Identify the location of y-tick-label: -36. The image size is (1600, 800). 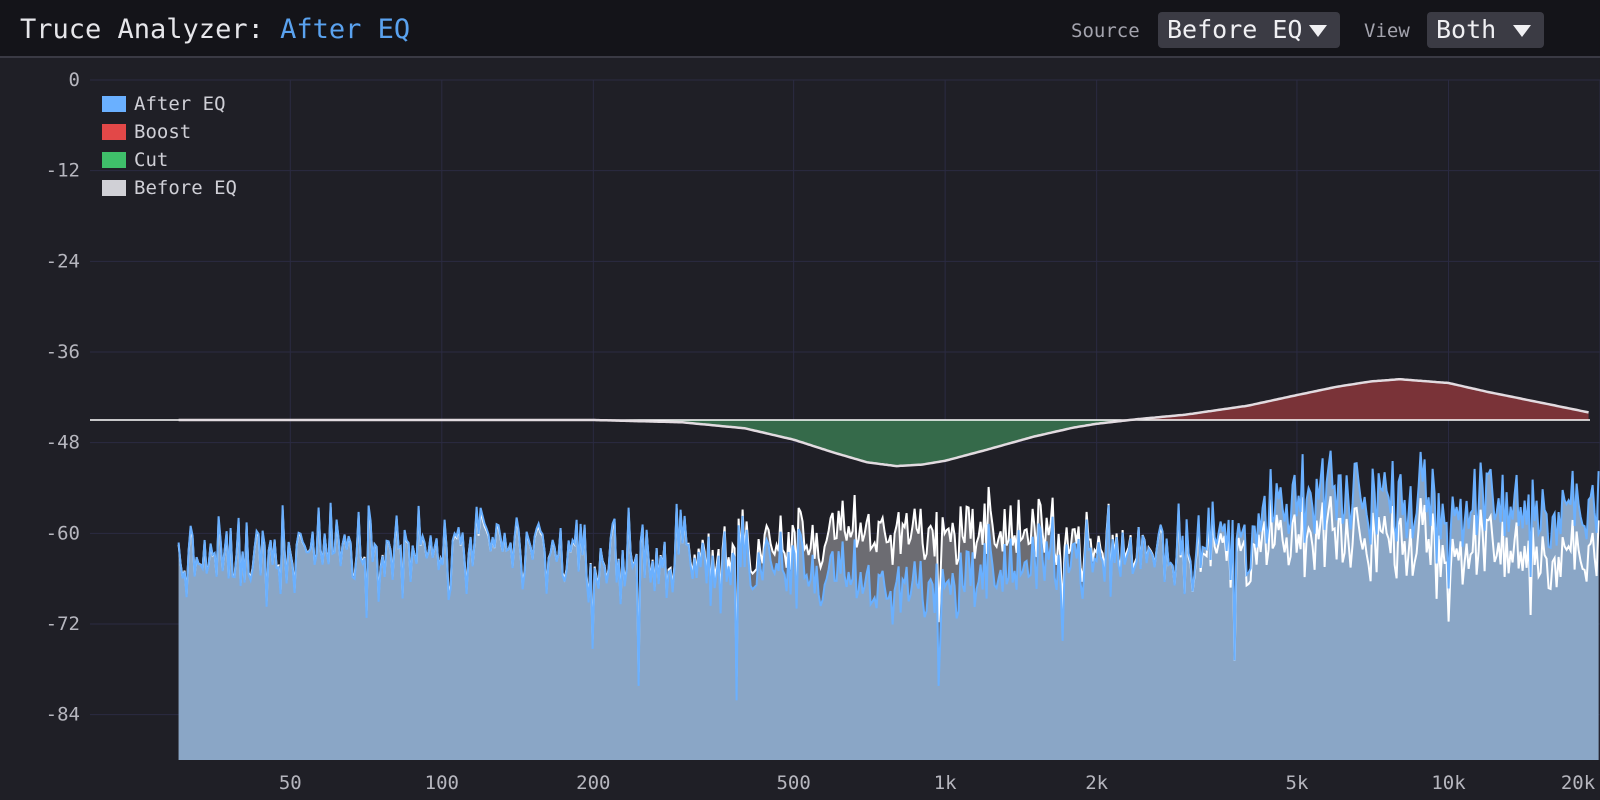
(63, 352).